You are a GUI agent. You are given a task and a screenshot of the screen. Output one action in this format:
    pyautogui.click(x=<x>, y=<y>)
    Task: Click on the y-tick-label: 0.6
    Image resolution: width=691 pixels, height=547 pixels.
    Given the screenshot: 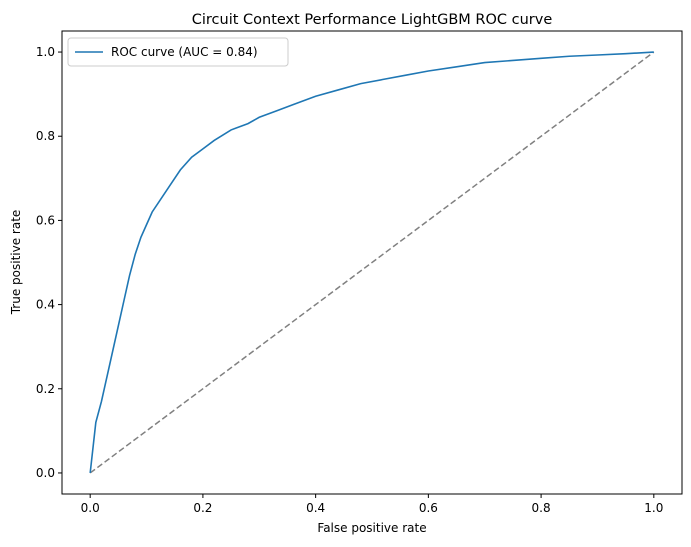 What is the action you would take?
    pyautogui.click(x=45, y=220)
    